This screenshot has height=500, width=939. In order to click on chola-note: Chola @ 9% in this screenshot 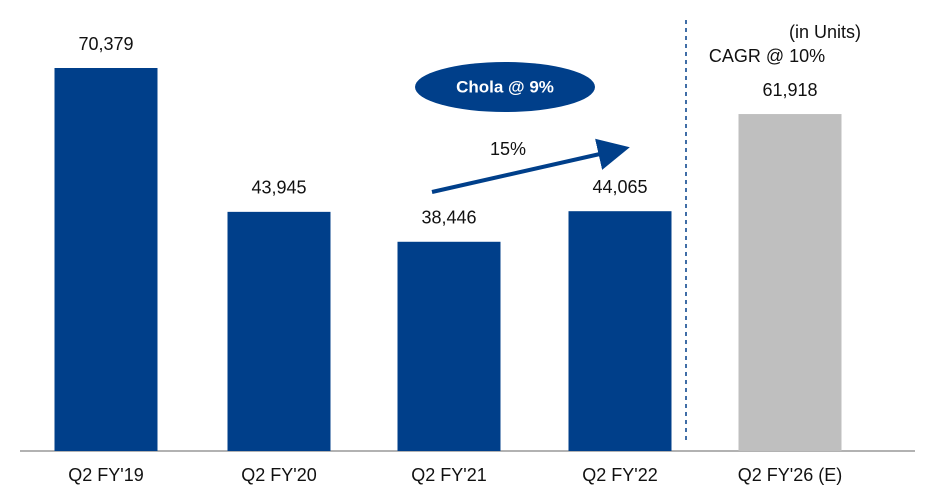, I will do `click(505, 86)`.